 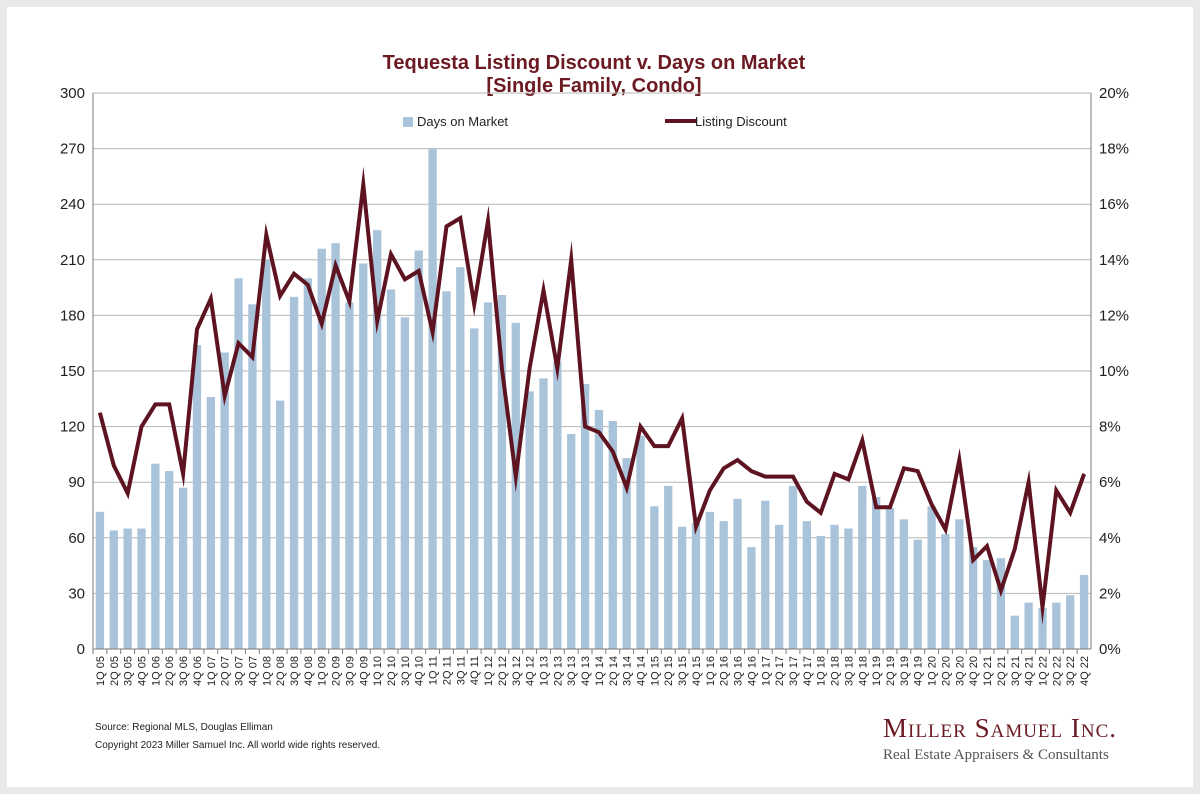 What do you see at coordinates (364, 671) in the screenshot?
I see `x-tick-label: 4Q 09` at bounding box center [364, 671].